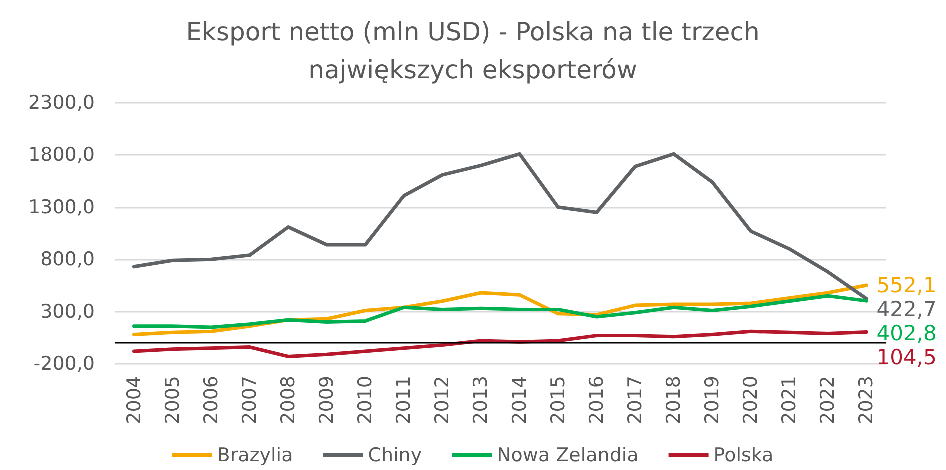 Image resolution: width=946 pixels, height=470 pixels. I want to click on x-tick-label: 2007, so click(249, 400).